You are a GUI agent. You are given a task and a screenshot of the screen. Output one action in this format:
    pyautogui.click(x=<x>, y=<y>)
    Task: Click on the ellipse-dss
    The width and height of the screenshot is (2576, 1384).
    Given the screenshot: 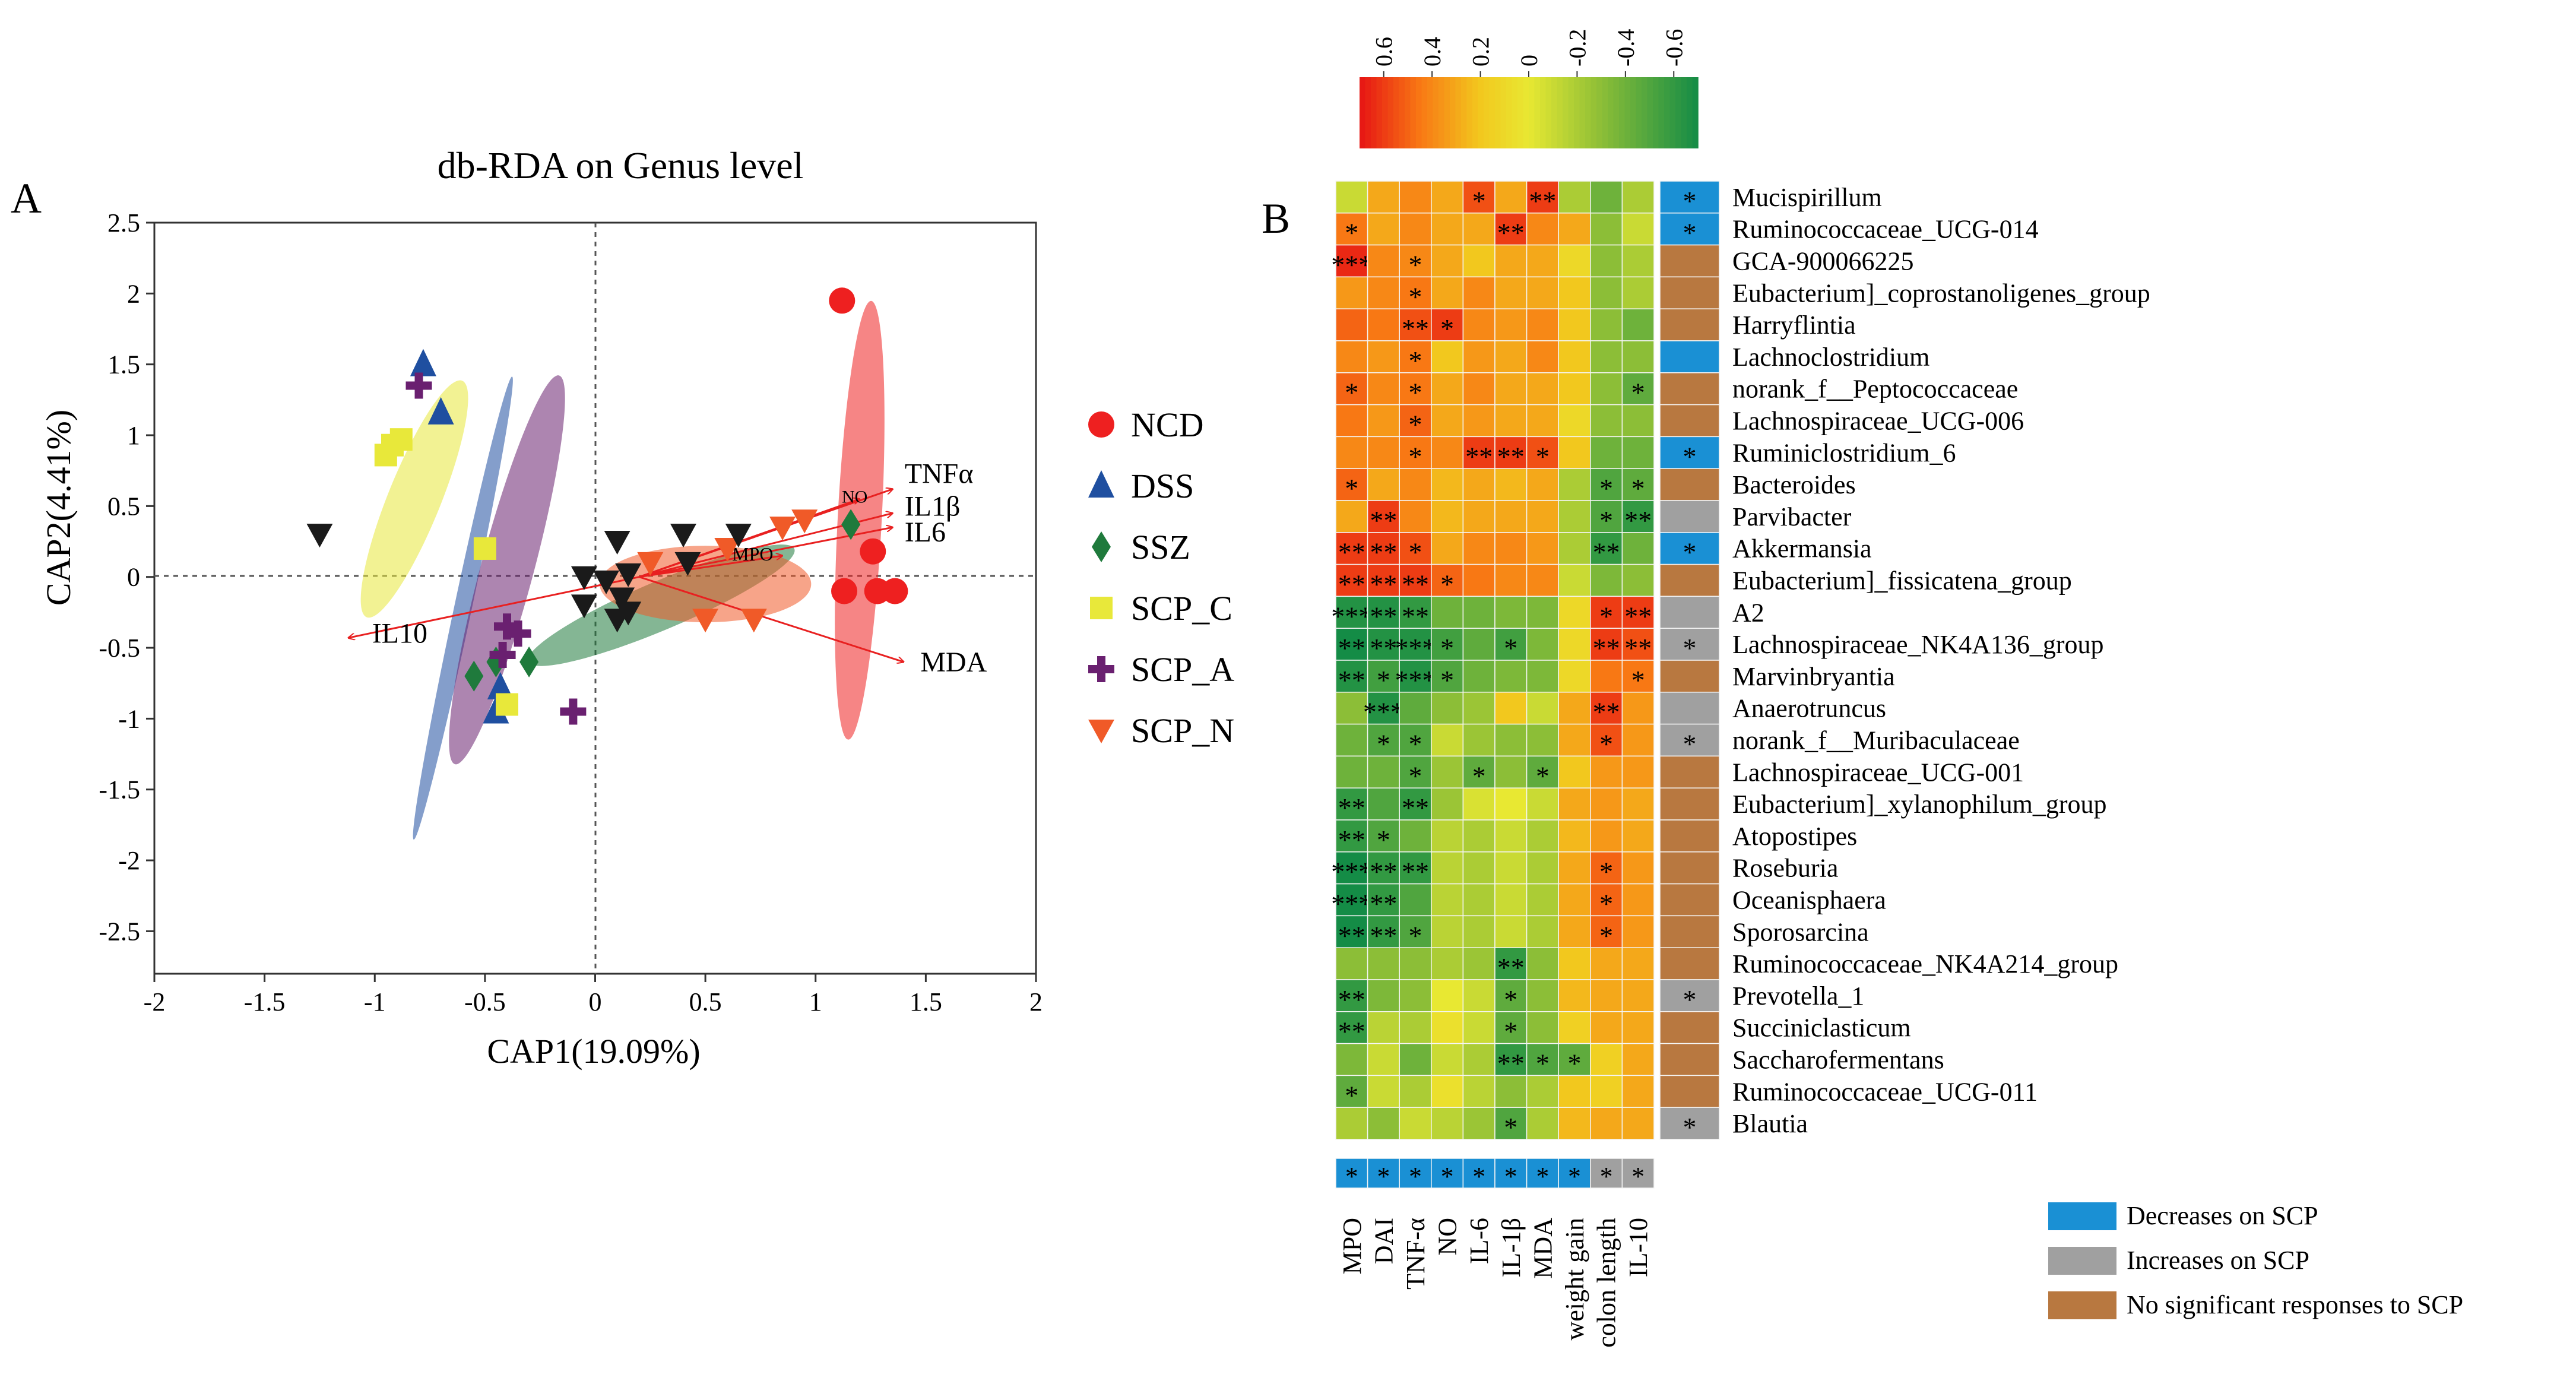 What is the action you would take?
    pyautogui.click(x=463, y=608)
    